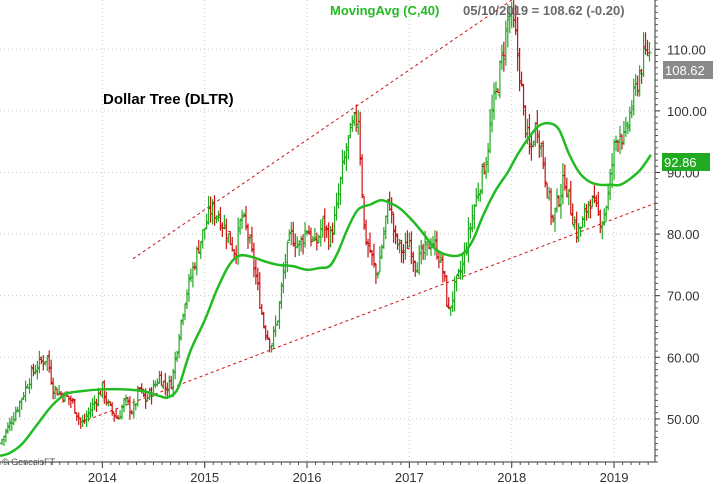 The height and width of the screenshot is (484, 723). I want to click on last-price-value: 108.62, so click(685, 70).